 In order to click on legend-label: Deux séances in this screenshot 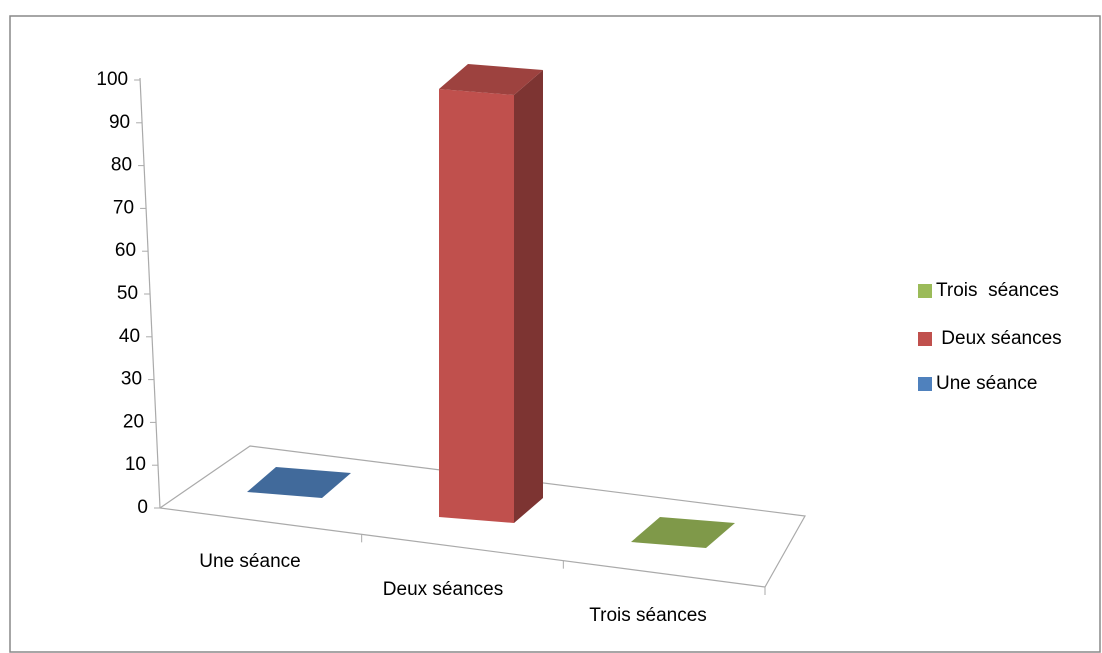, I will do `click(999, 338)`.